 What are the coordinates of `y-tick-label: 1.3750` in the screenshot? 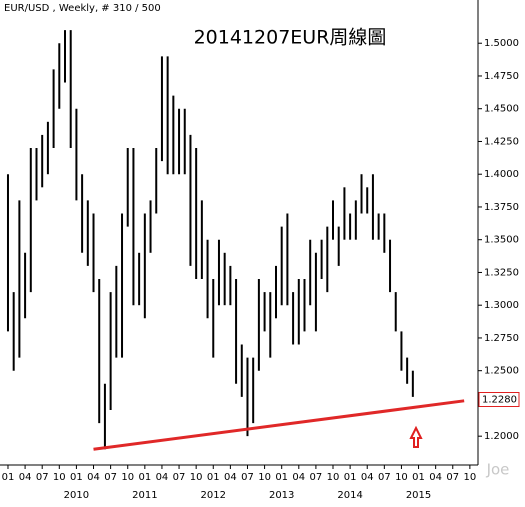 It's located at (501, 207).